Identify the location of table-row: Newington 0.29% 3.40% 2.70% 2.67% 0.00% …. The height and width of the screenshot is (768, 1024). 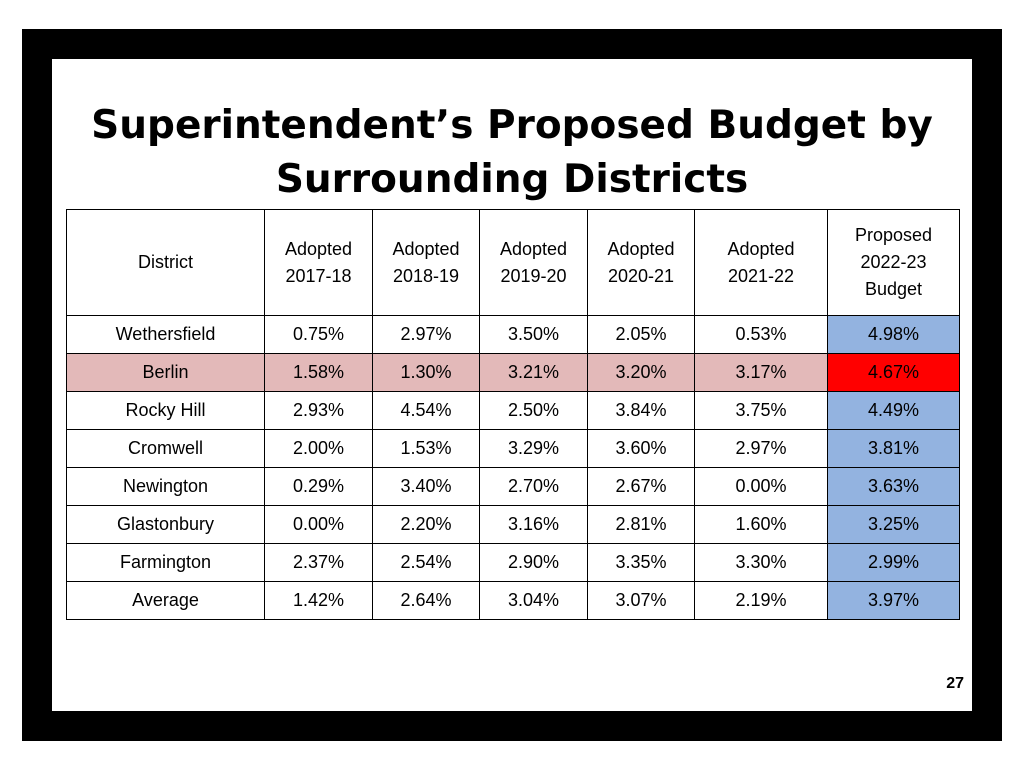
(513, 486).